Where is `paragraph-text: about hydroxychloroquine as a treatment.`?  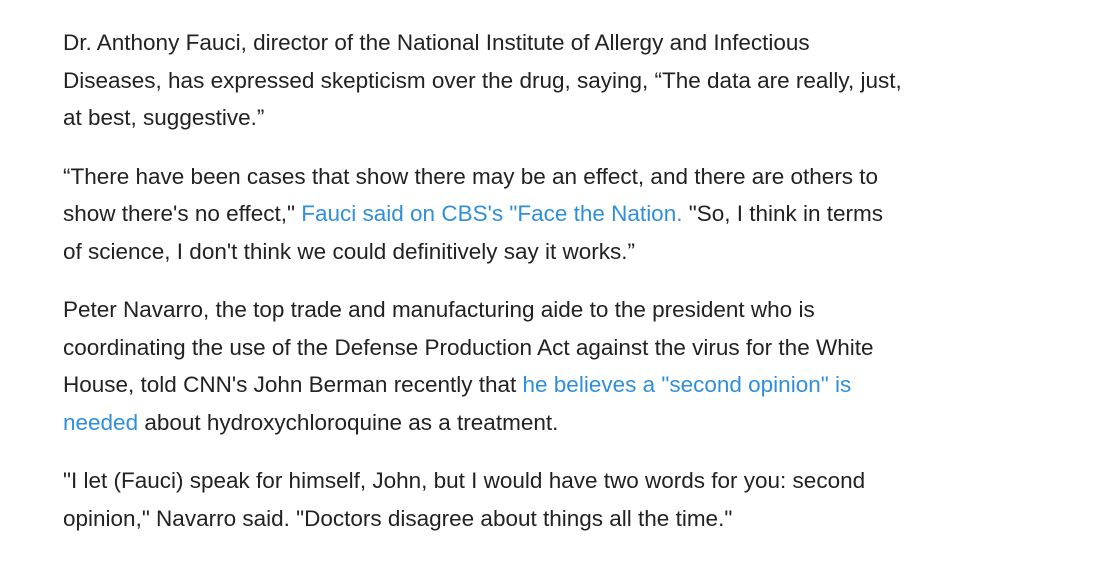 paragraph-text: about hydroxychloroquine as a treatment. is located at coordinates (348, 422).